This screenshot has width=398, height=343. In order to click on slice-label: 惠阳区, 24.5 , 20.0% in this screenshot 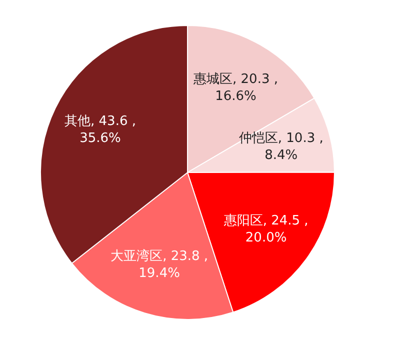, I will do `click(265, 229)`.